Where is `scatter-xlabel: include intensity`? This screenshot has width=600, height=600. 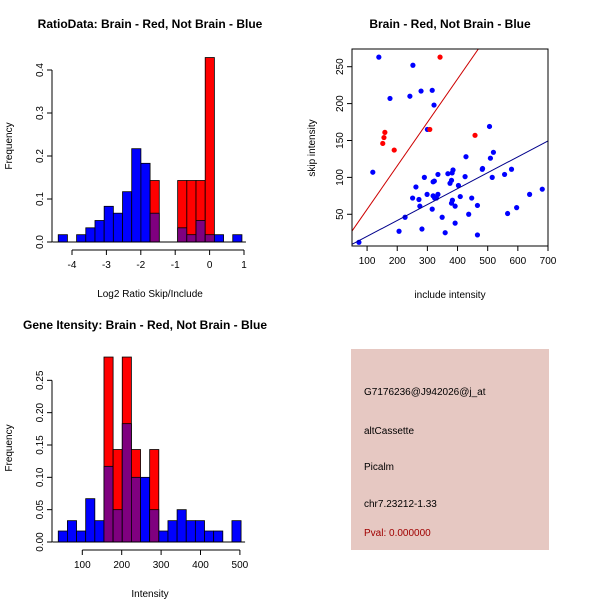 scatter-xlabel: include intensity is located at coordinates (449, 295).